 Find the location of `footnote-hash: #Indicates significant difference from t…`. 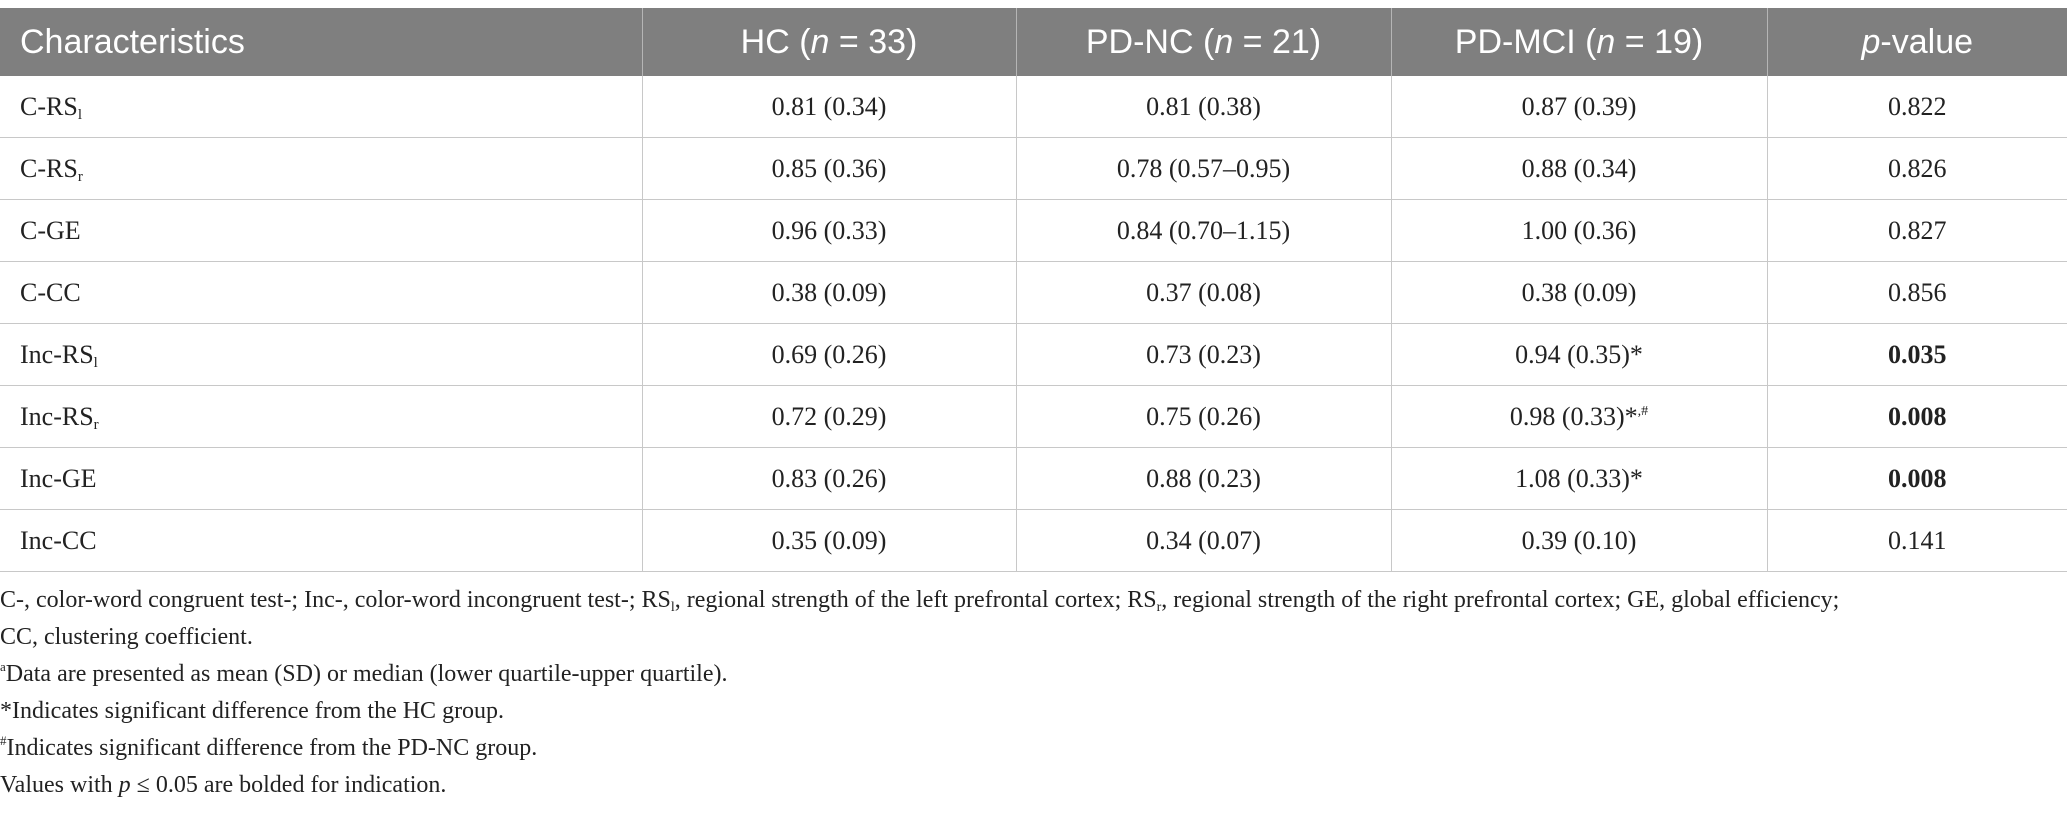

footnote-hash: #Indicates significant difference from t… is located at coordinates (269, 747).